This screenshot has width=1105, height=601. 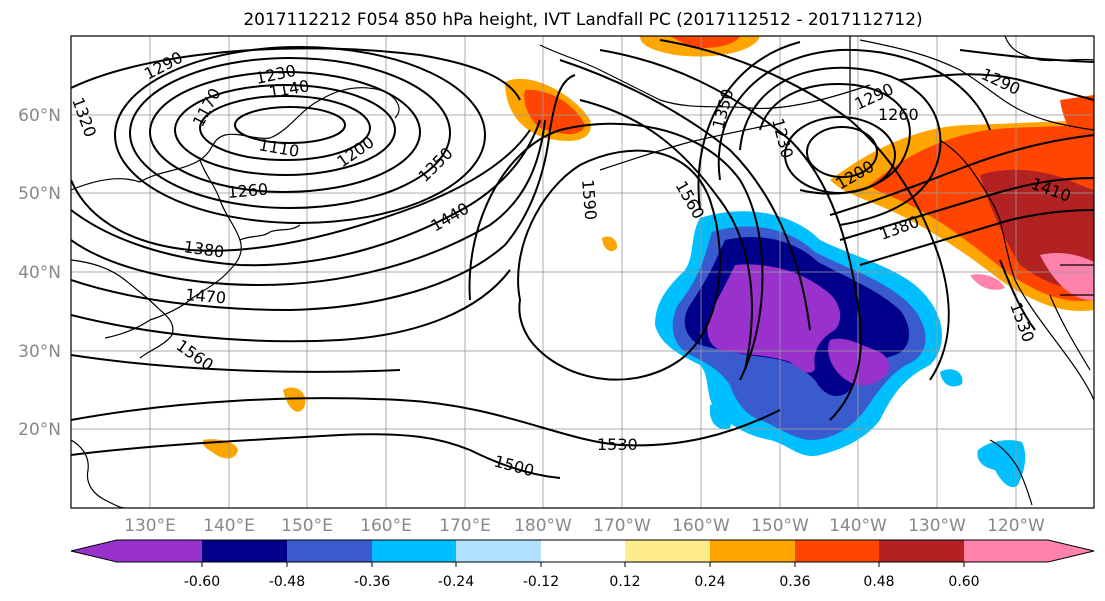 I want to click on colorbar-outline, so click(x=582, y=551).